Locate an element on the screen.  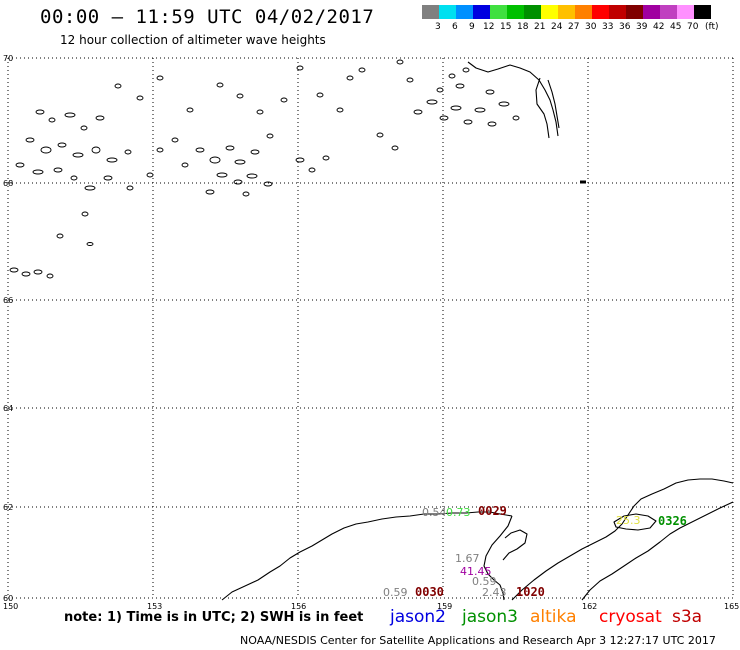
satellite-altika: altika is located at coordinates (553, 617).